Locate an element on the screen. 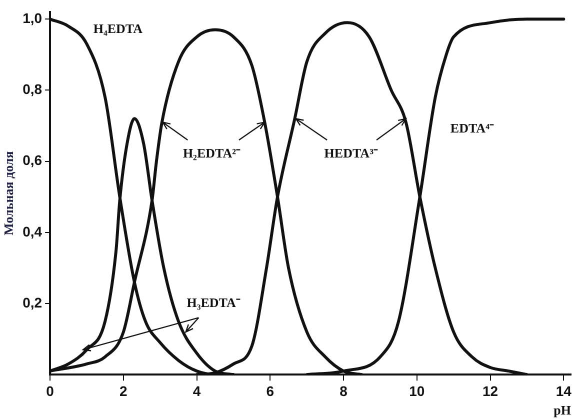 The height and width of the screenshot is (419, 579). annotation: EDTA⁴⁻ is located at coordinates (472, 128).